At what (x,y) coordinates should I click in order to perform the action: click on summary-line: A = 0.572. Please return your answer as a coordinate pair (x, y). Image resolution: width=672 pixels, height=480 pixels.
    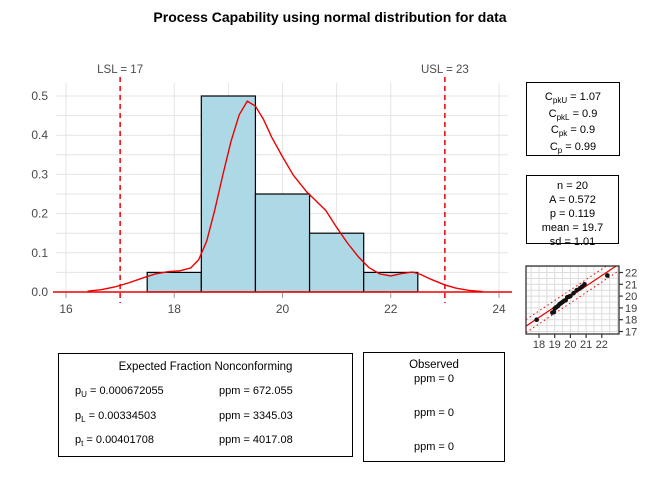
    Looking at the image, I should click on (572, 200).